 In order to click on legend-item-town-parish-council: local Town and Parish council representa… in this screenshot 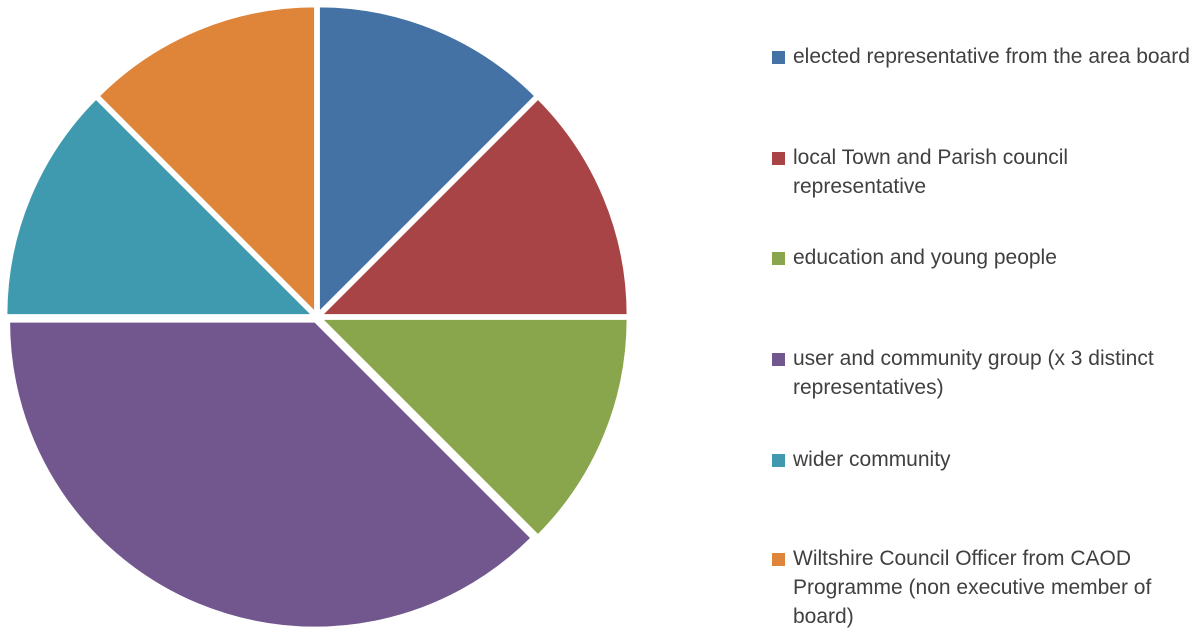, I will do `click(982, 172)`.